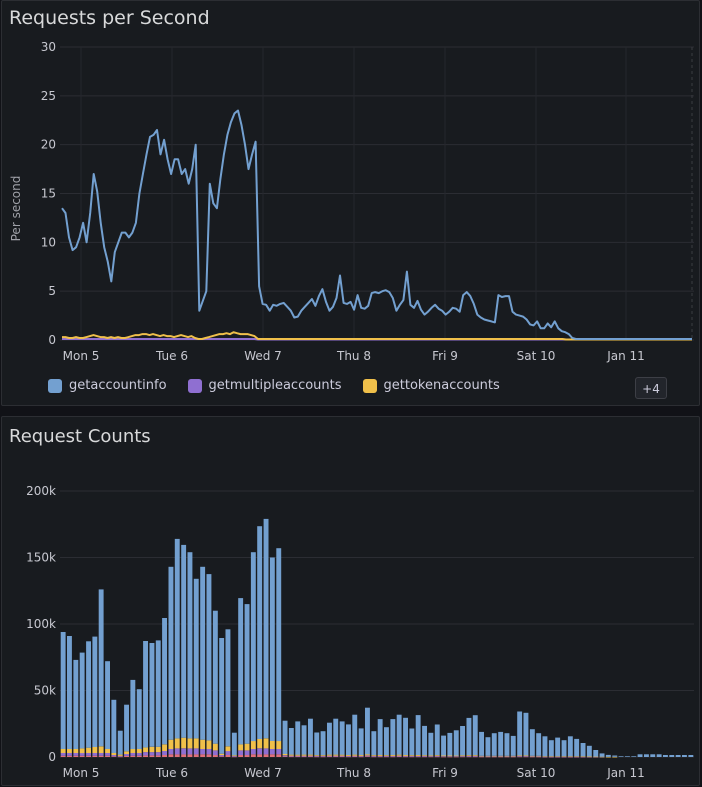 The height and width of the screenshot is (787, 702). What do you see at coordinates (109, 18) in the screenshot?
I see `panel-title: Requests per Second` at bounding box center [109, 18].